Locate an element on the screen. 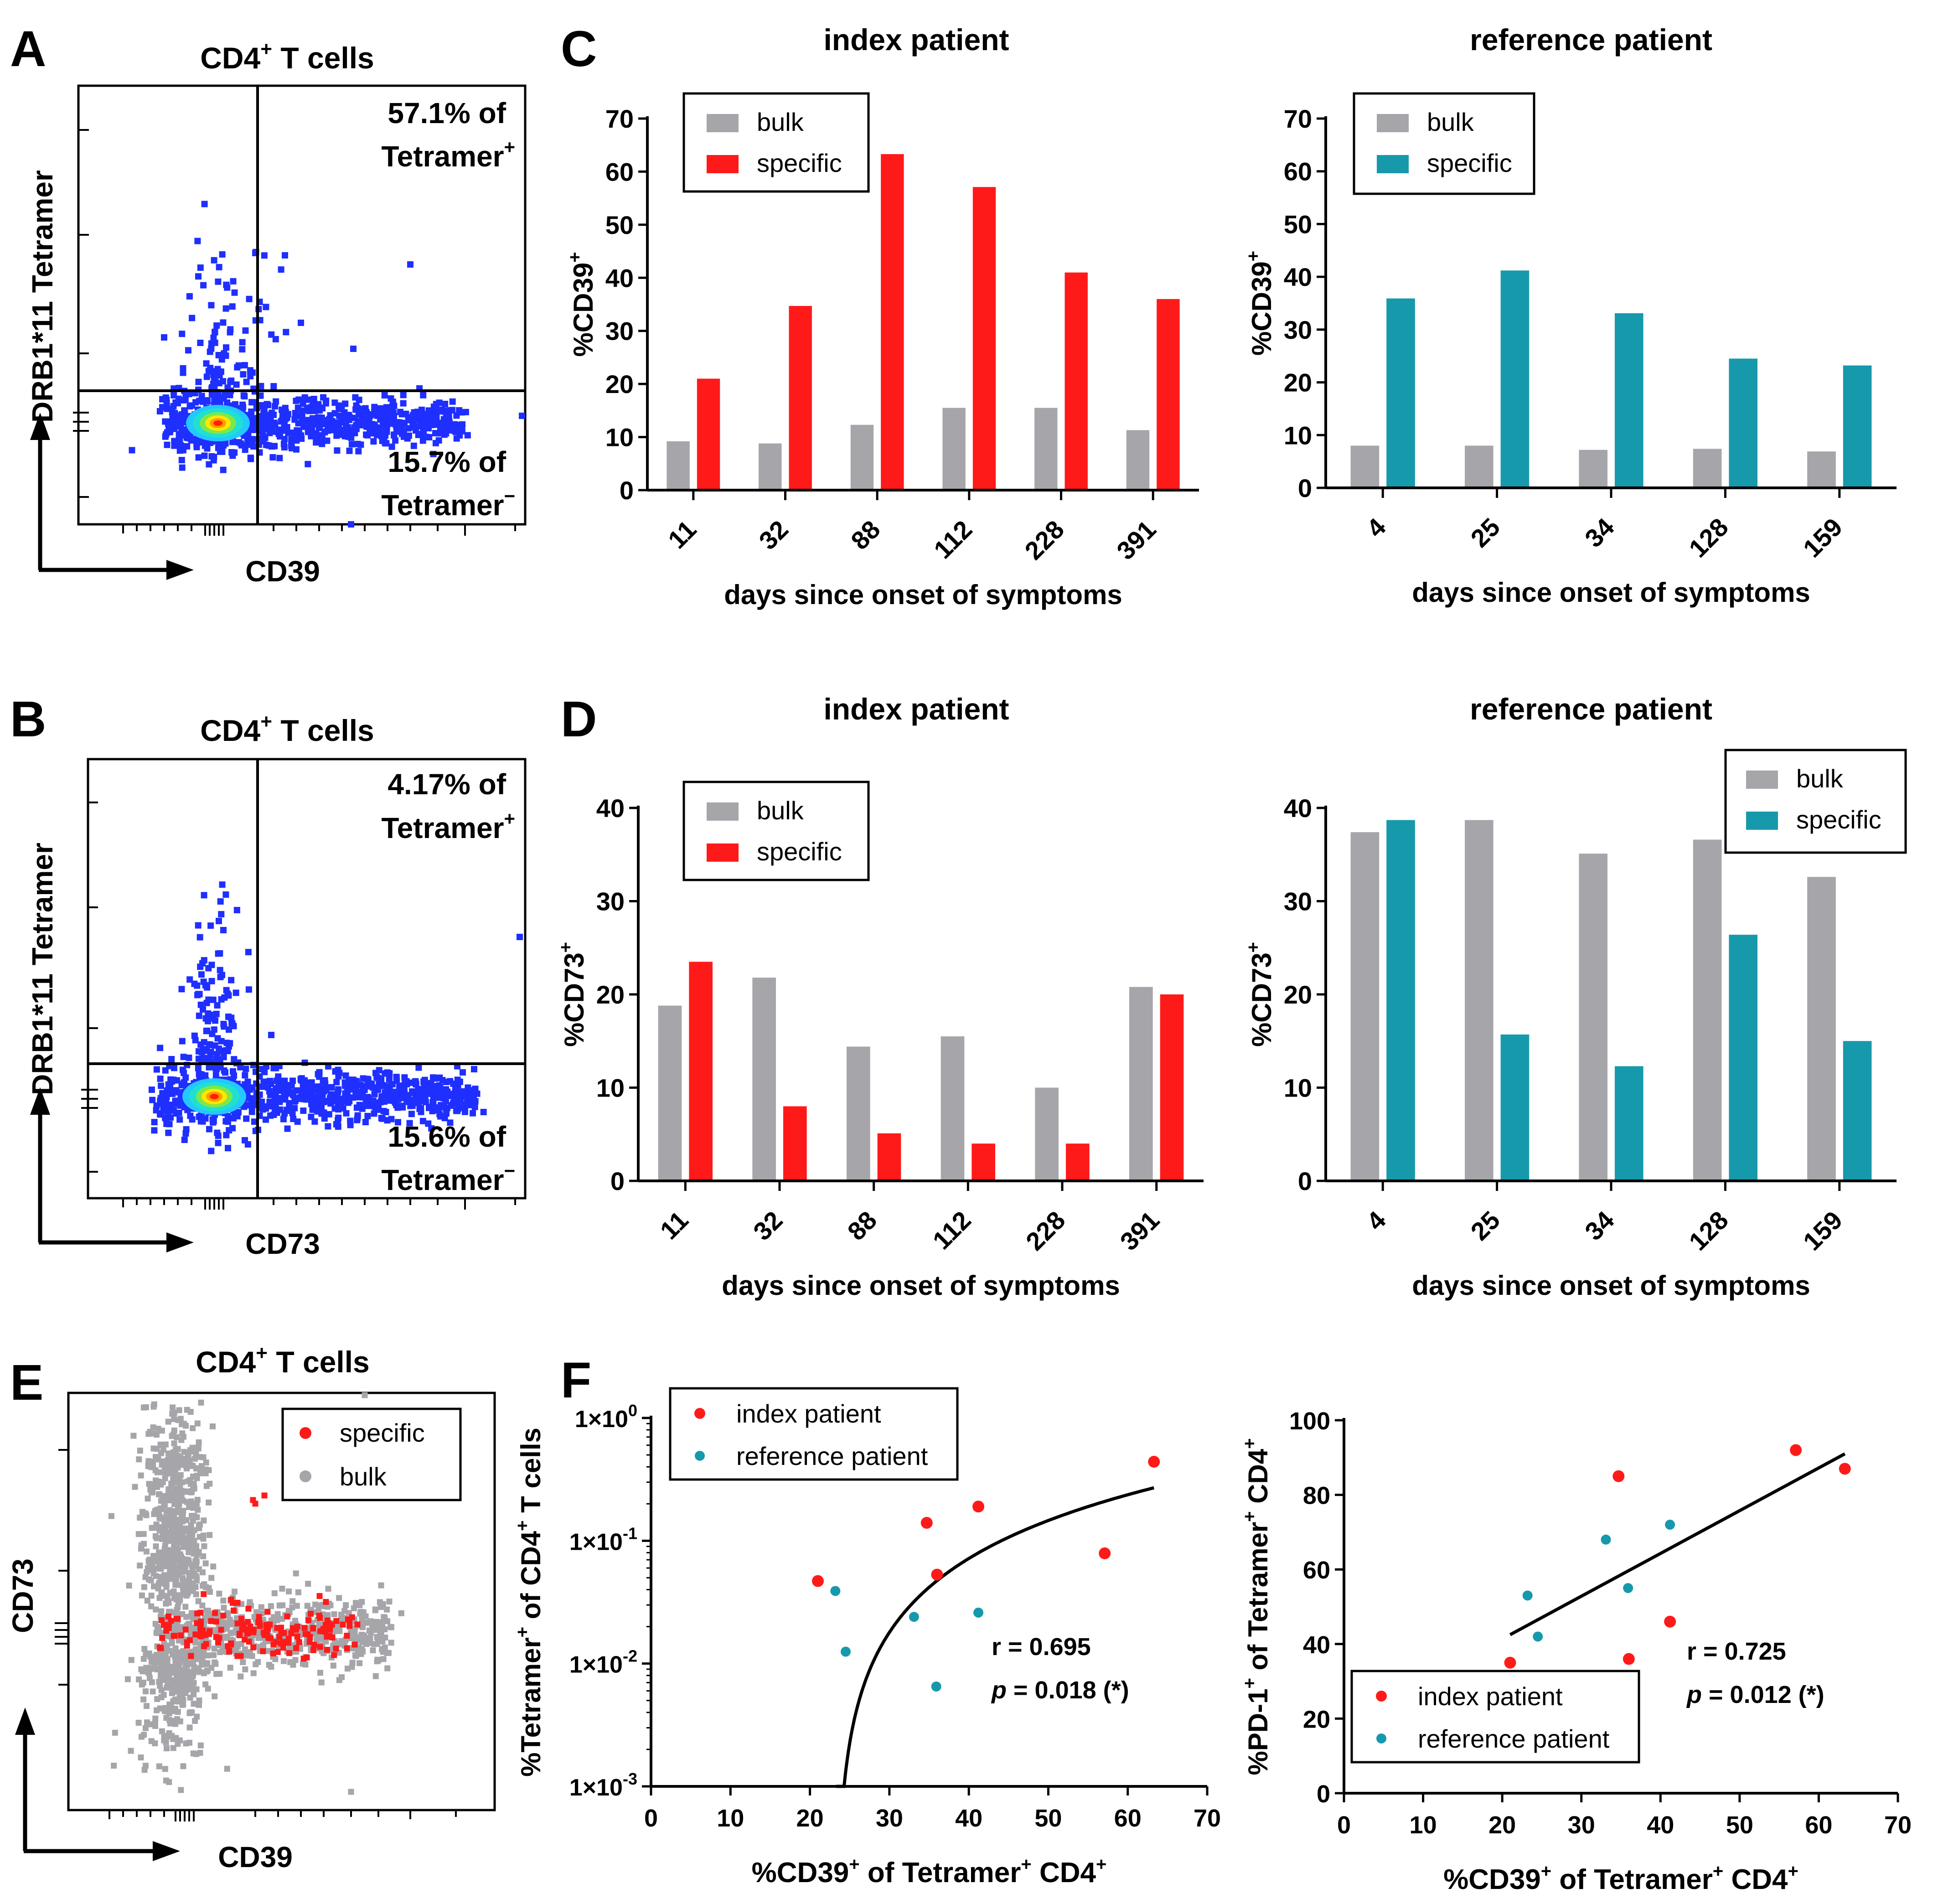 The image size is (1938, 1904). chart-title: index patient is located at coordinates (916, 709).